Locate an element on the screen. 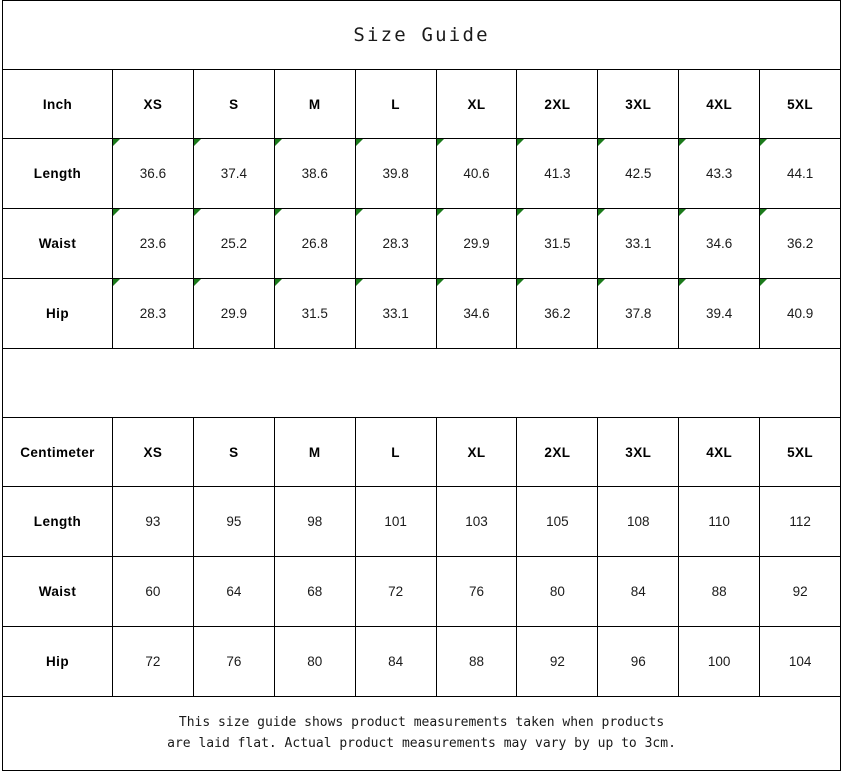 The height and width of the screenshot is (771, 842). inch-hip-4xl: 39.4 is located at coordinates (719, 313).